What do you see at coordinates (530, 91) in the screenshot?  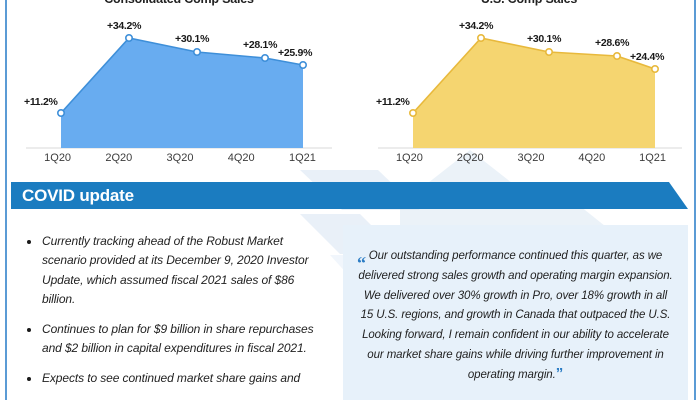 I see `chart-plot-us` at bounding box center [530, 91].